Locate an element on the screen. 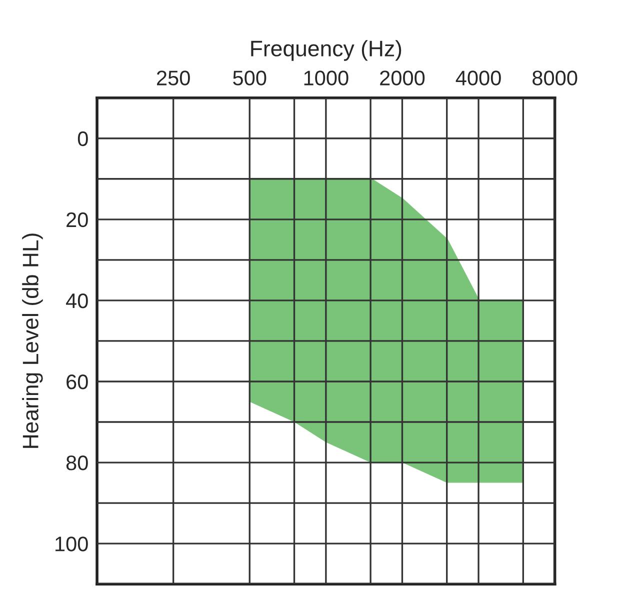 The width and height of the screenshot is (622, 593). y-tick-label: 100 is located at coordinates (72, 544).